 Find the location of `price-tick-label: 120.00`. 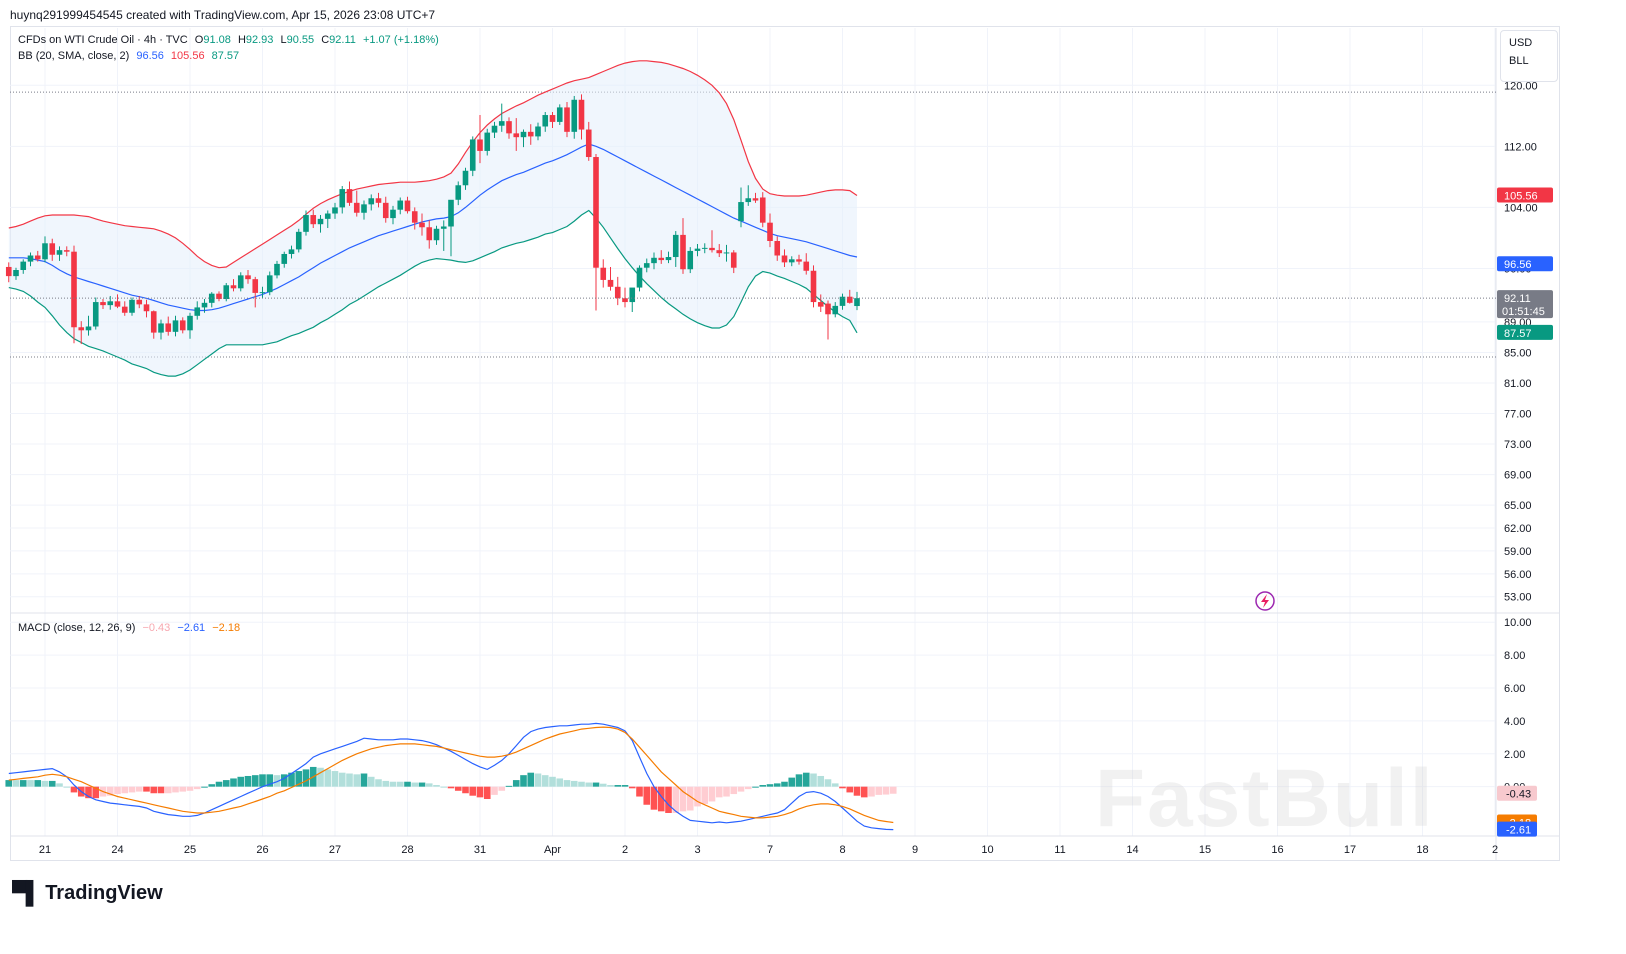

price-tick-label: 120.00 is located at coordinates (1521, 86).